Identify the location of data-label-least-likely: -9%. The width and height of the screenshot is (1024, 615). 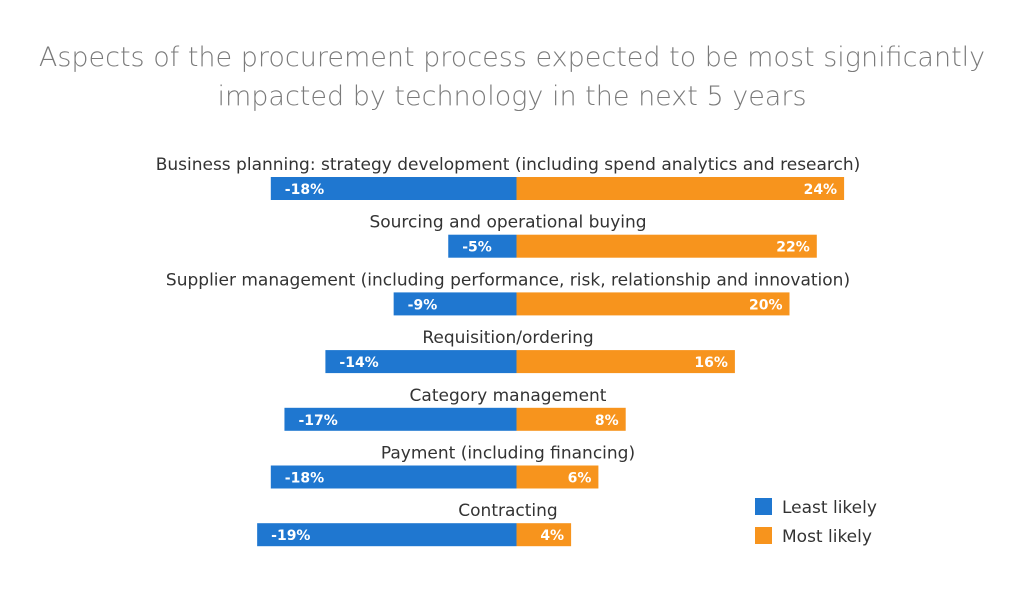
(423, 305).